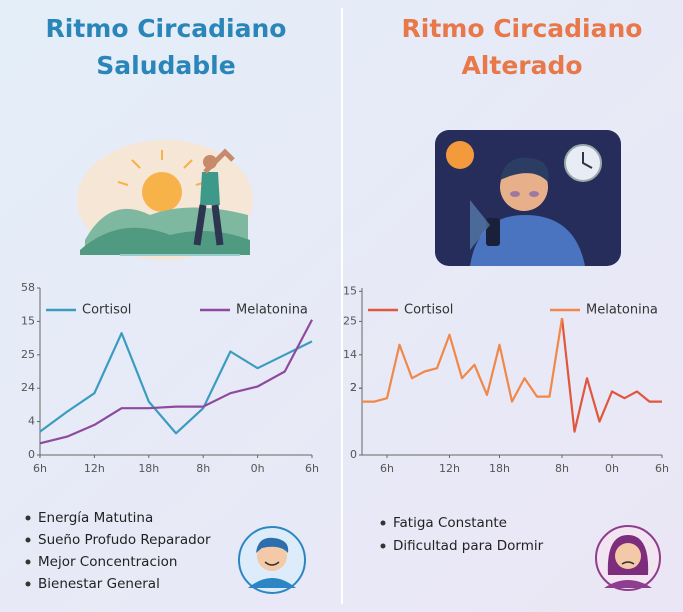 The width and height of the screenshot is (683, 612). Describe the element at coordinates (124, 540) in the screenshot. I see `bullet-text: Sueño Profudo Reparador` at that location.